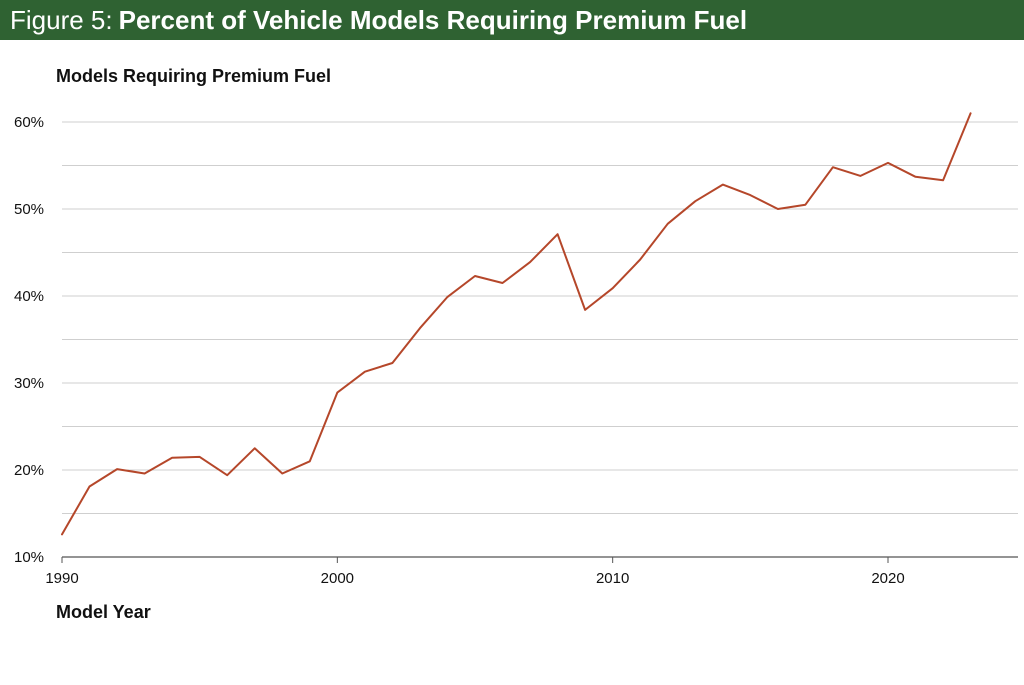 This screenshot has height=685, width=1024. Describe the element at coordinates (29, 557) in the screenshot. I see `y-tick-label: 10%` at that location.